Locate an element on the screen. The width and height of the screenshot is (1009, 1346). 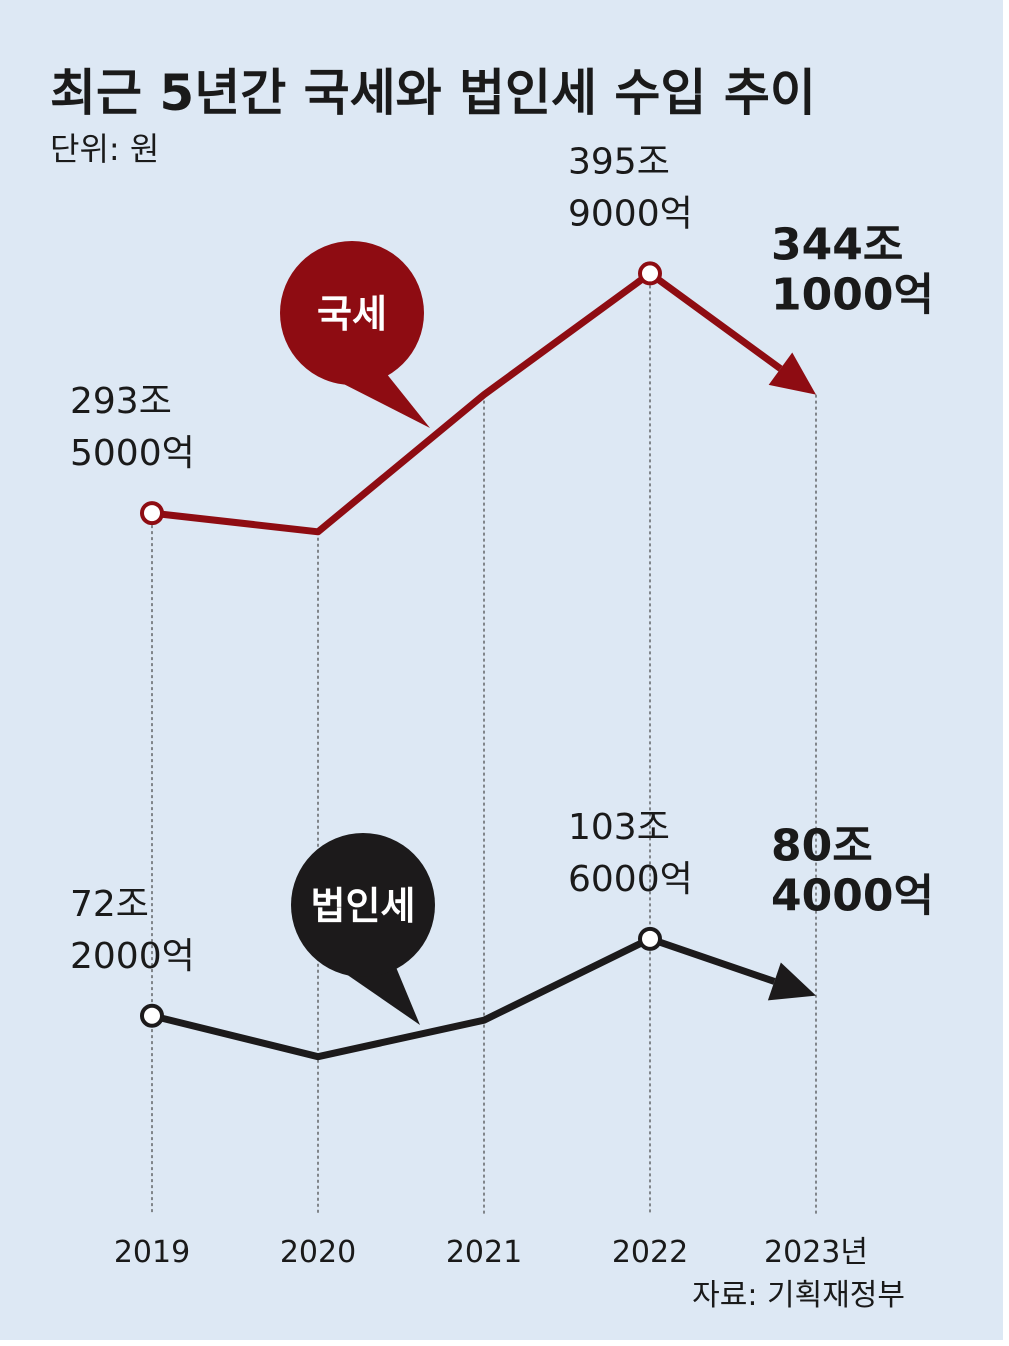
data-label: 344조 1000억 is located at coordinates (852, 270).